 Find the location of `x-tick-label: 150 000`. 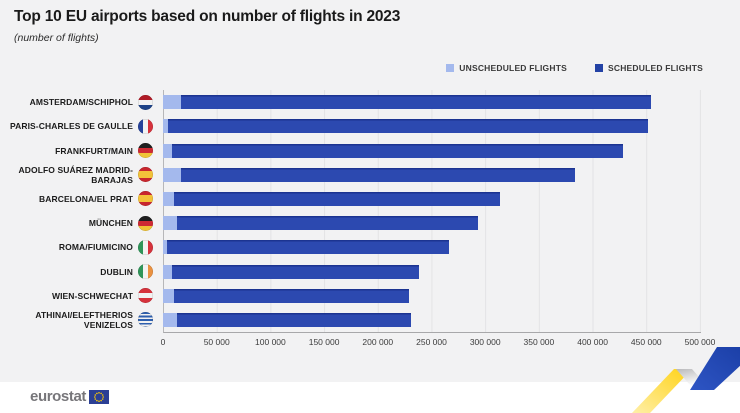

x-tick-label: 150 000 is located at coordinates (324, 342).